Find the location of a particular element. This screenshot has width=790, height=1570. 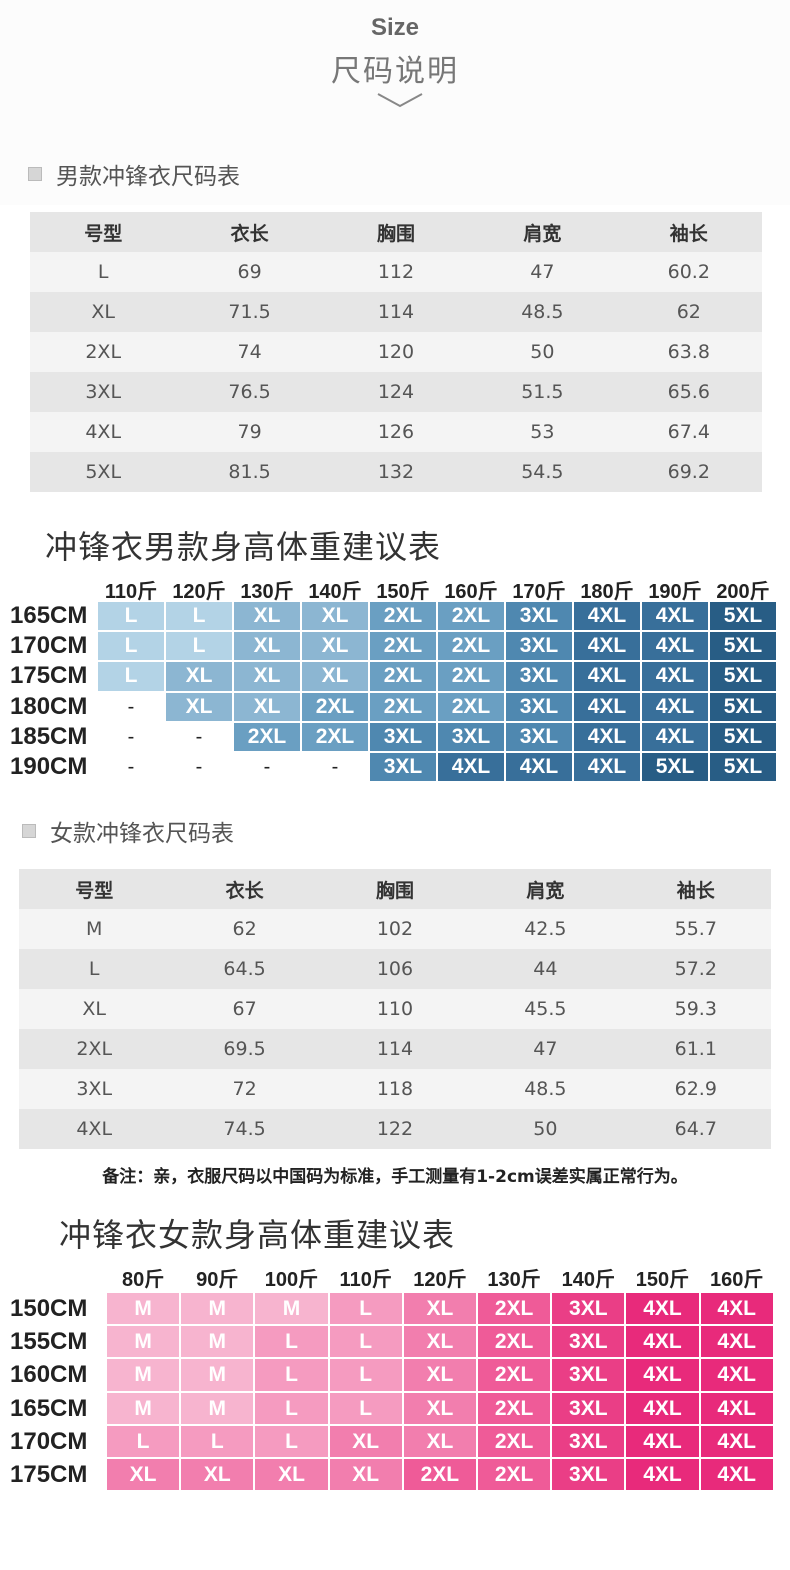

table-cell: 59.3 is located at coordinates (695, 1009).